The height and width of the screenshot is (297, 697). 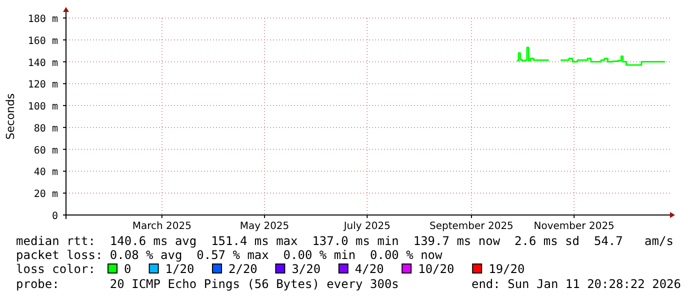 What do you see at coordinates (55, 216) in the screenshot?
I see `y-tick-label: 0` at bounding box center [55, 216].